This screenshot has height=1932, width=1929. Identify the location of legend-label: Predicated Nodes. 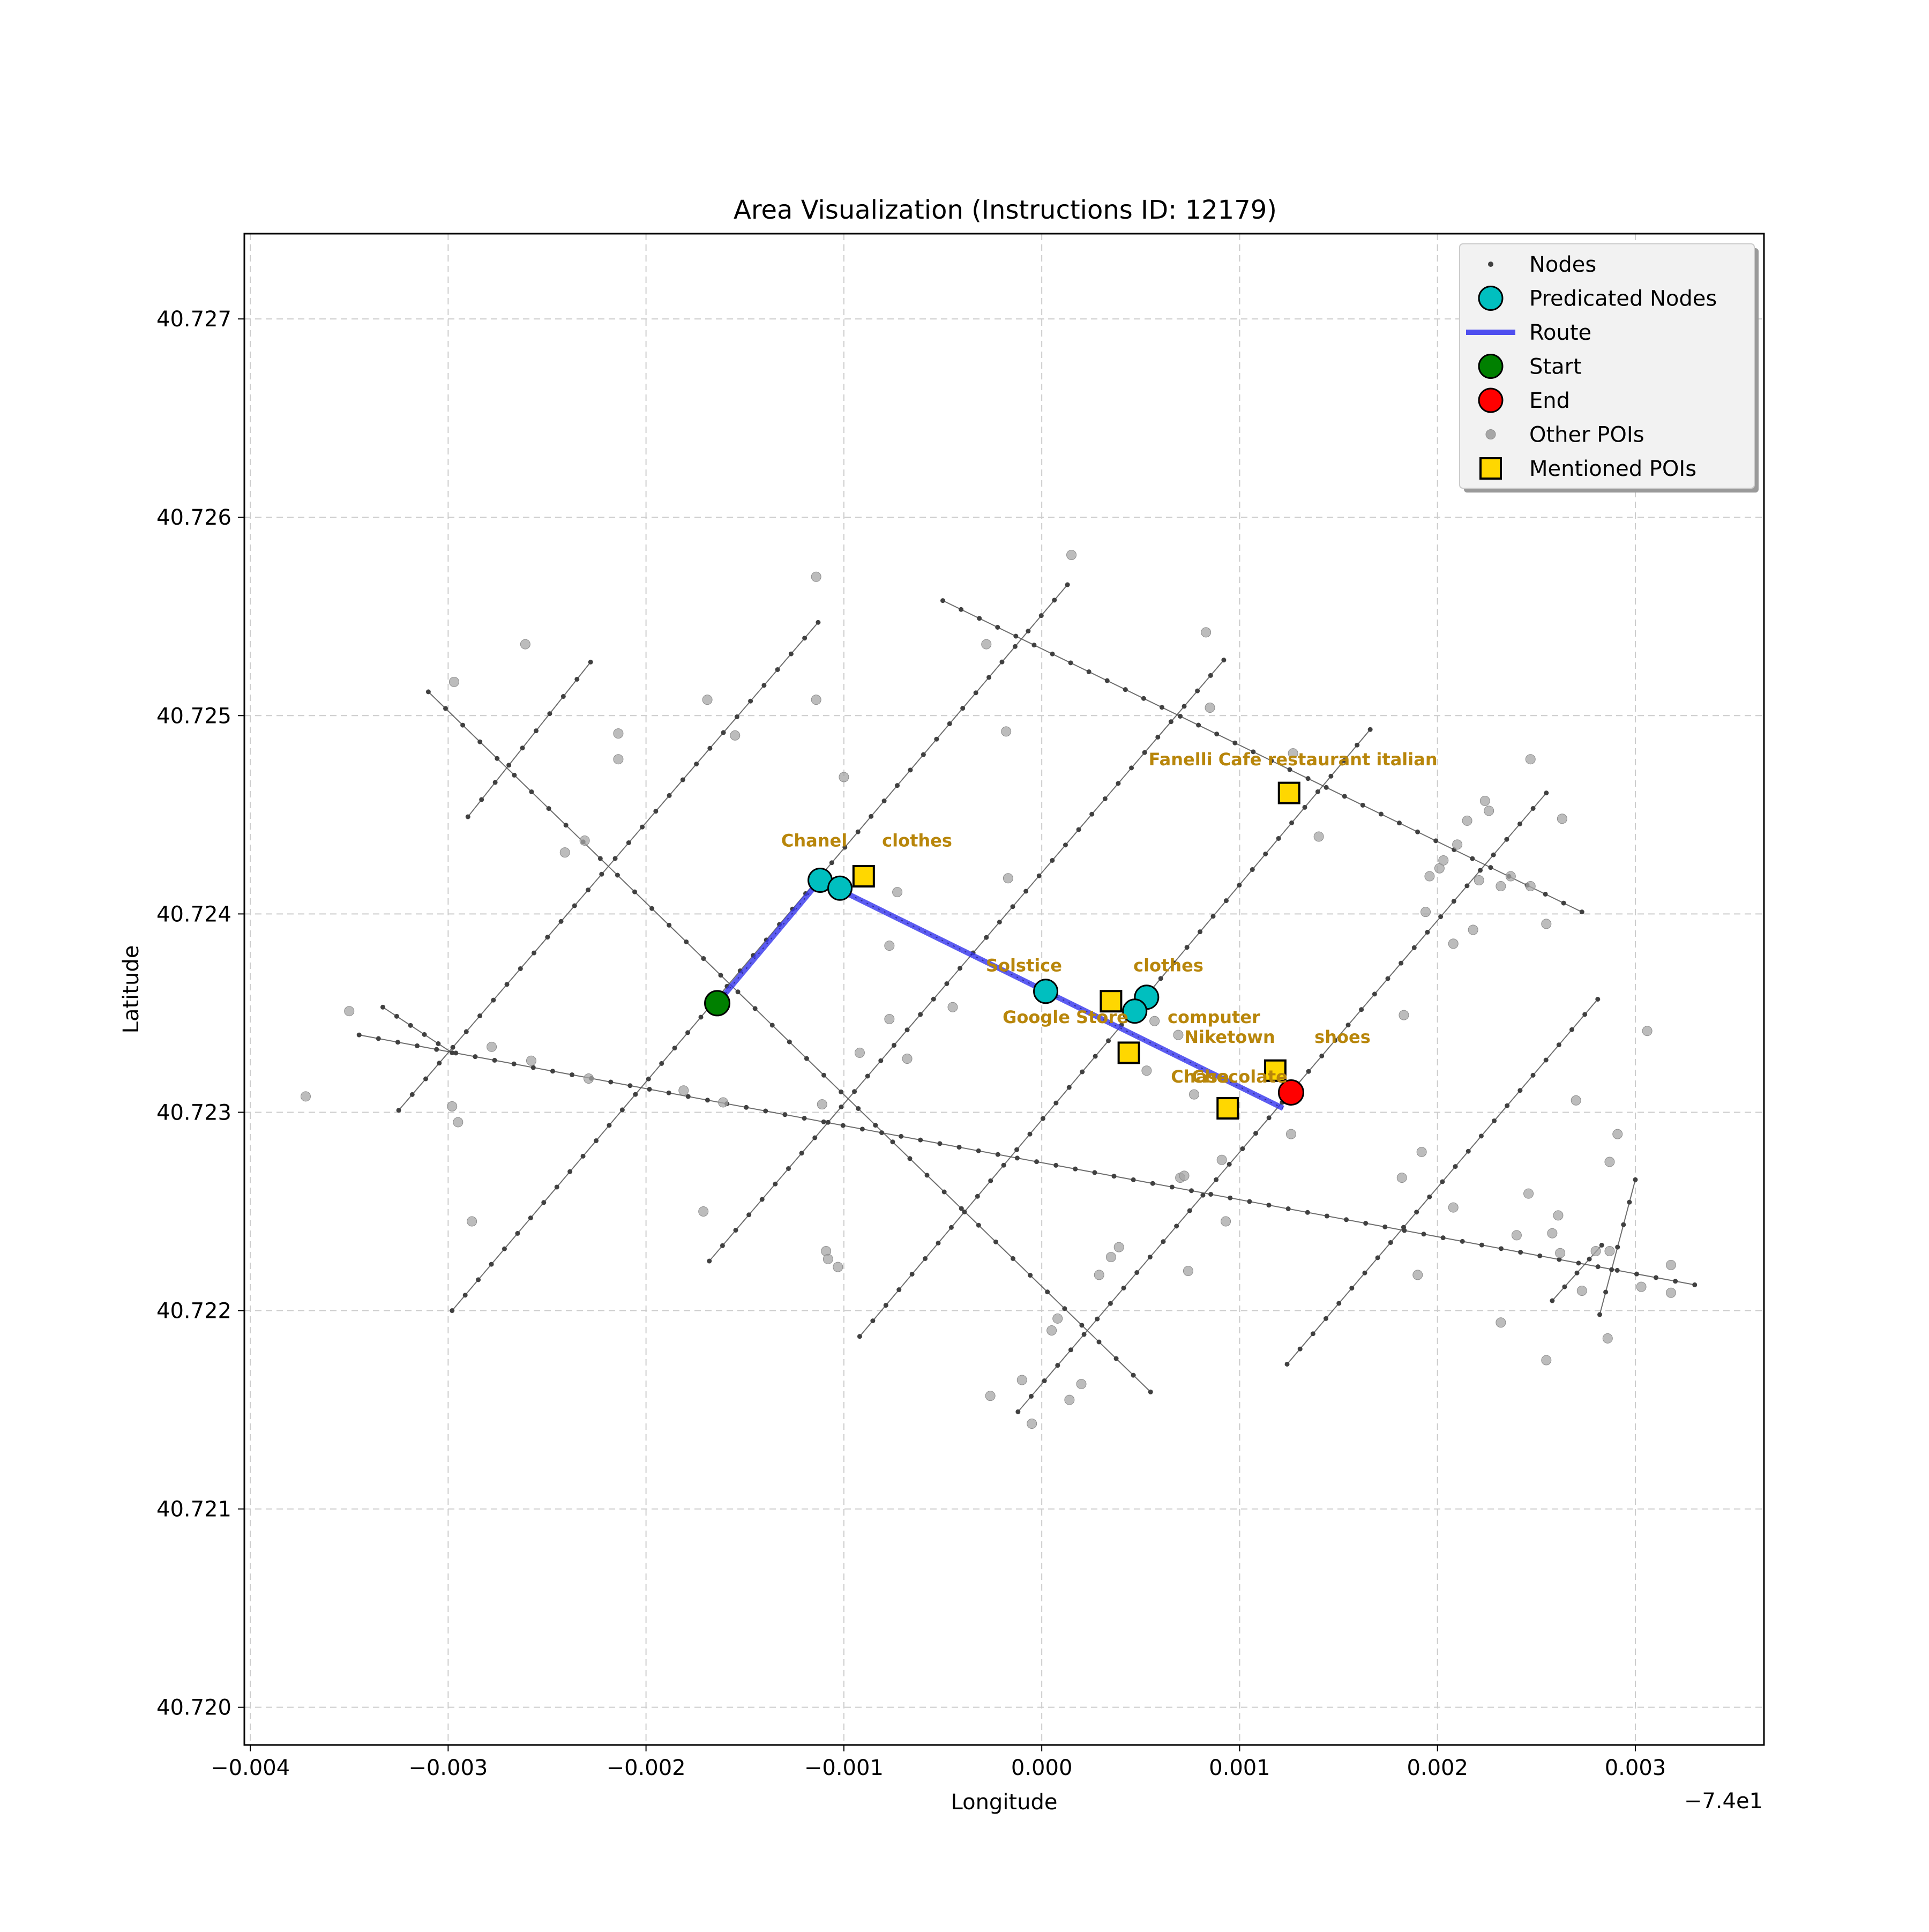
(1623, 299).